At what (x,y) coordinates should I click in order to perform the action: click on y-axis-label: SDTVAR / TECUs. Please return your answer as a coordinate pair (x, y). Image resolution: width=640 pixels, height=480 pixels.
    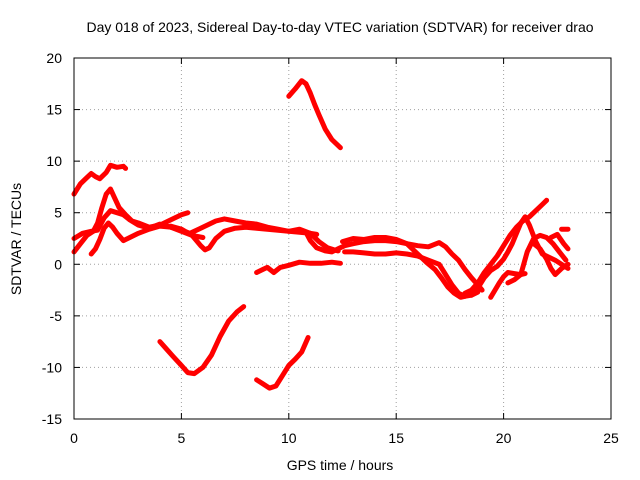
    Looking at the image, I should click on (16, 239).